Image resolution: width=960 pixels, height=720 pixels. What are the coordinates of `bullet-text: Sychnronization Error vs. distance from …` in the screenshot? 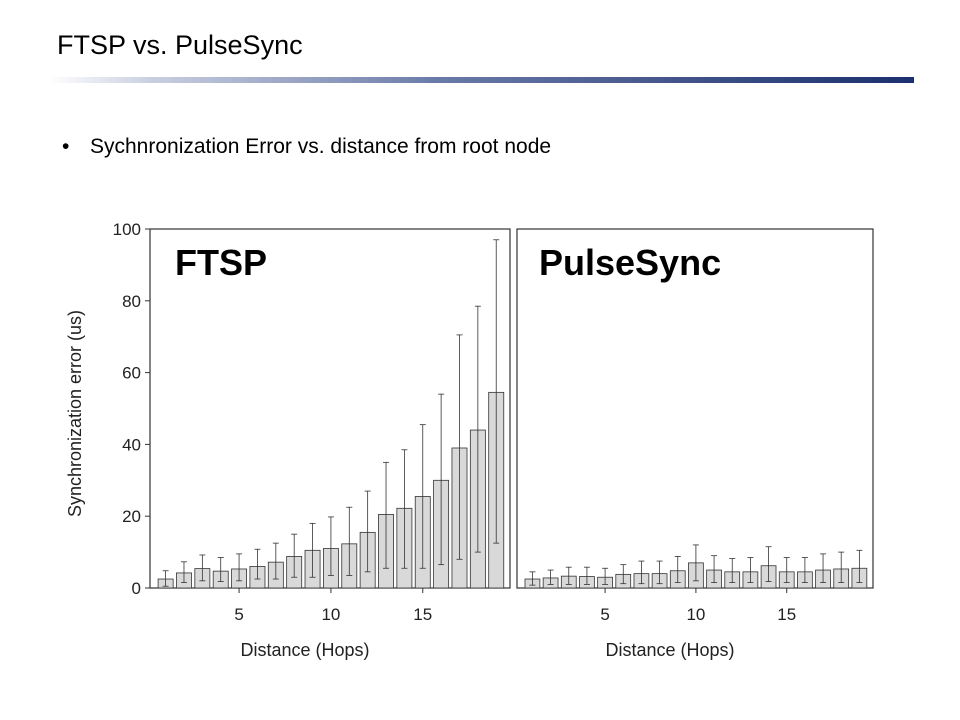 It's located at (321, 146).